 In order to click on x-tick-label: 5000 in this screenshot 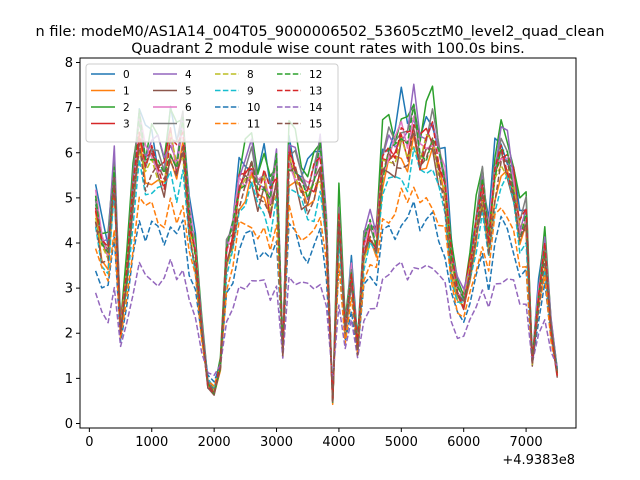, I will do `click(401, 442)`.